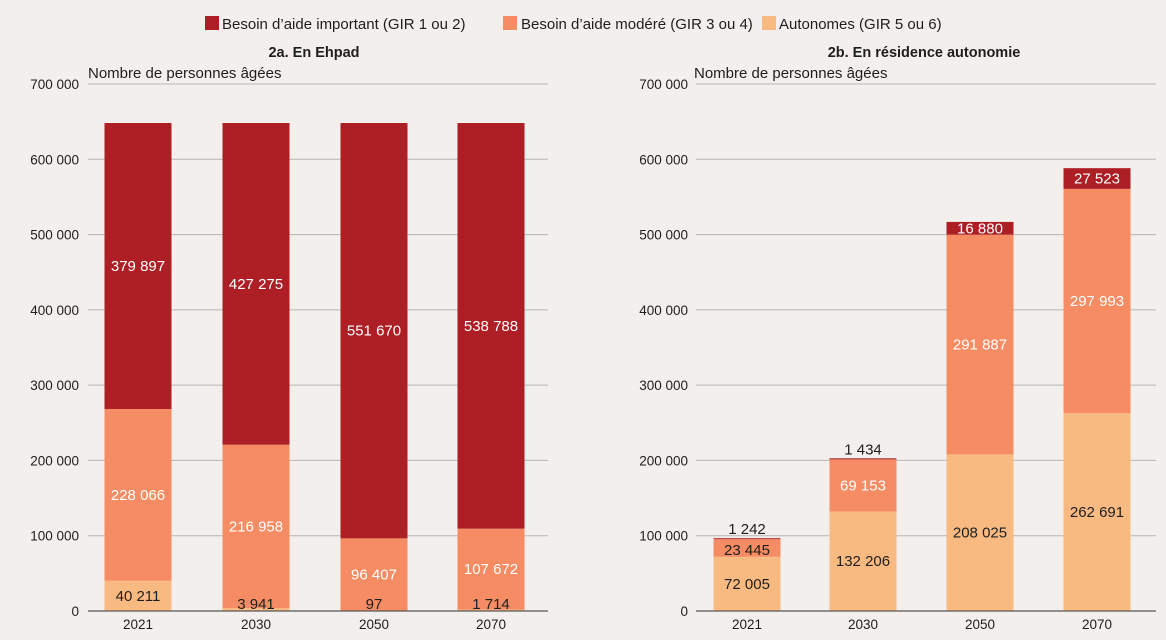 The width and height of the screenshot is (1166, 640). I want to click on data-label: 297 993, so click(1097, 301).